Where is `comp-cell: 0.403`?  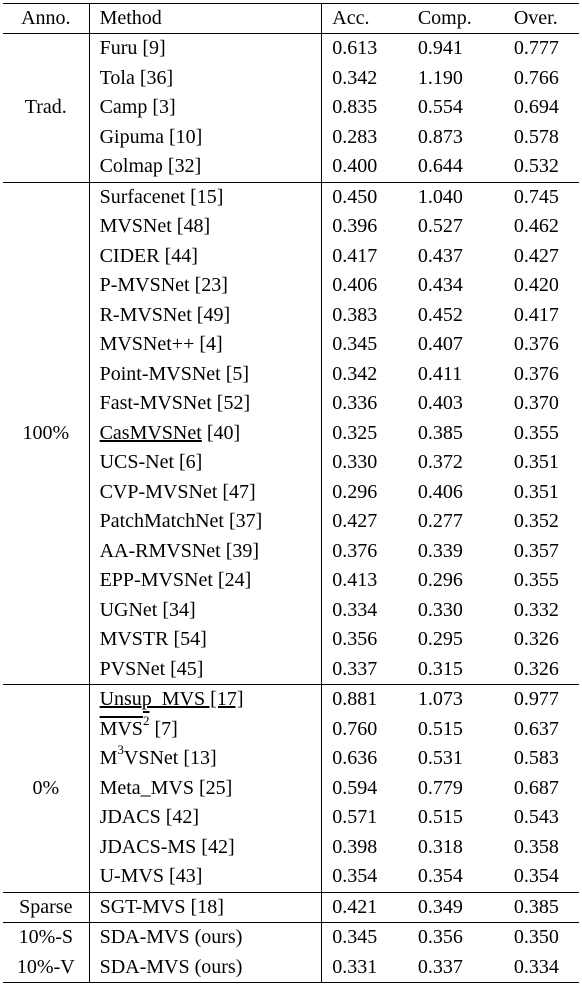 comp-cell: 0.403 is located at coordinates (440, 403).